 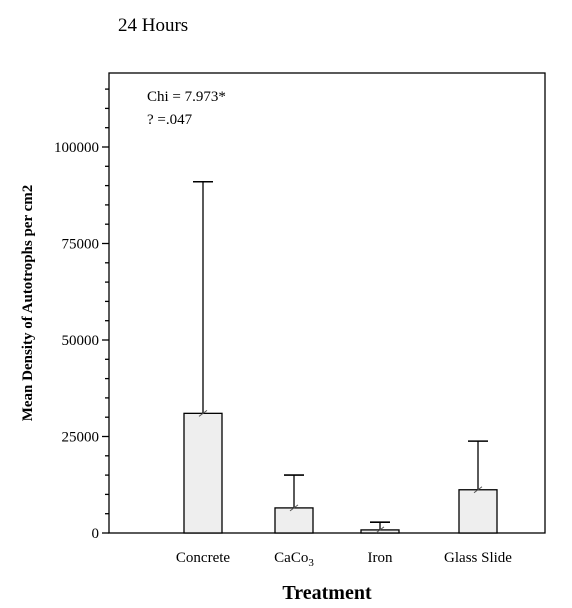 I want to click on x-axis-label: Treatment, so click(x=327, y=593).